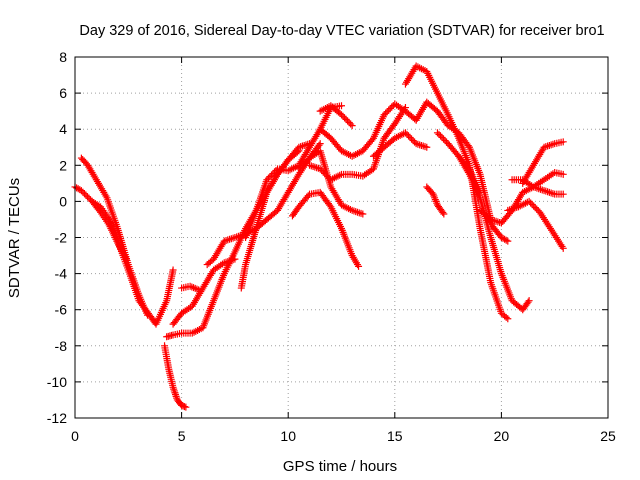 This screenshot has width=640, height=480. What do you see at coordinates (182, 436) in the screenshot?
I see `x-tick-label: 5` at bounding box center [182, 436].